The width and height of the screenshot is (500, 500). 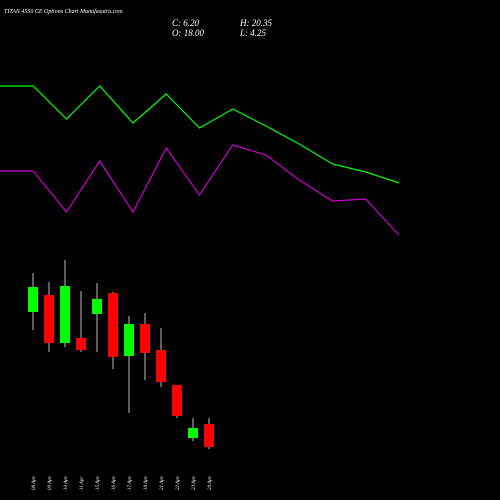 I want to click on x-tick-label: 21 Apr, so click(x=162, y=483).